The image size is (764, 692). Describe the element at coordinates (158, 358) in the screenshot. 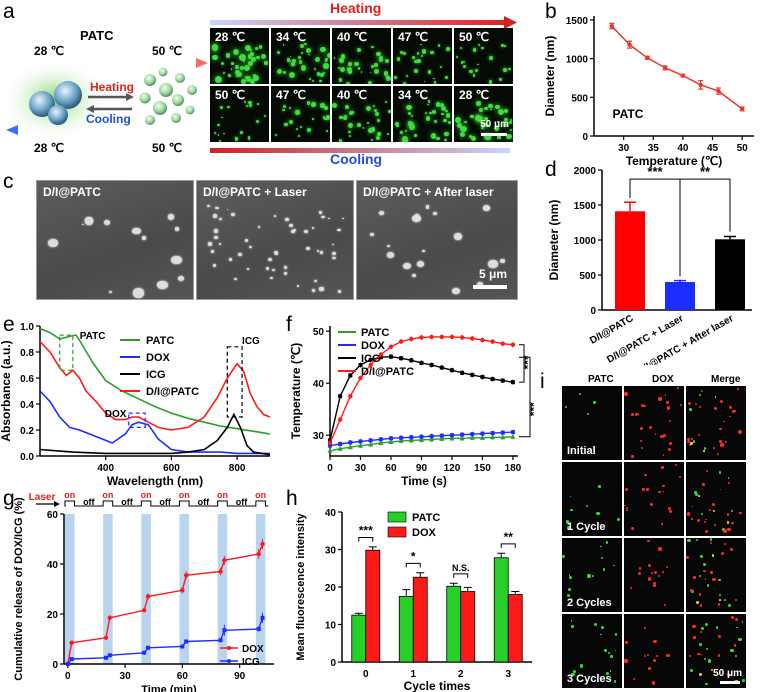

I see `legend-label: DOX` at that location.